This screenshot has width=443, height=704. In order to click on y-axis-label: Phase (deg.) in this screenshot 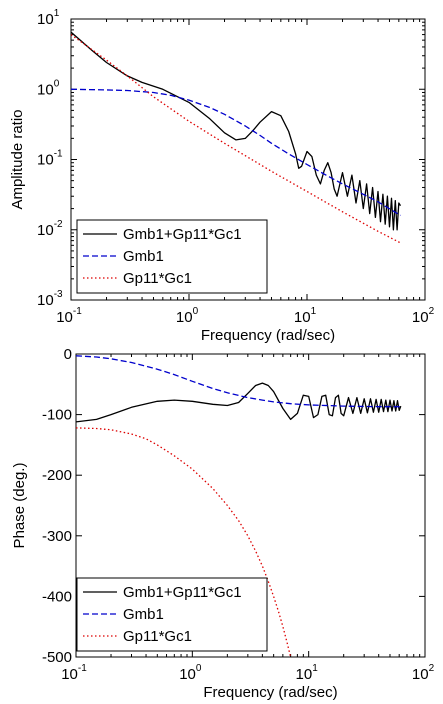, I will do `click(19, 506)`.